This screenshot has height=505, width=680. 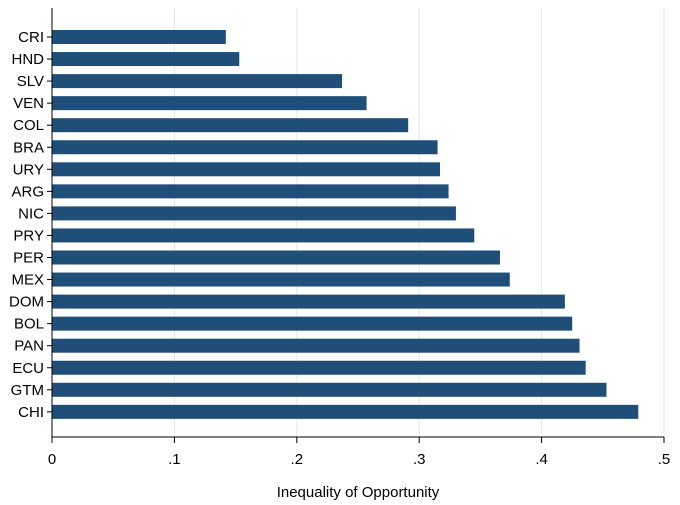 I want to click on bar-ury, so click(x=246, y=169).